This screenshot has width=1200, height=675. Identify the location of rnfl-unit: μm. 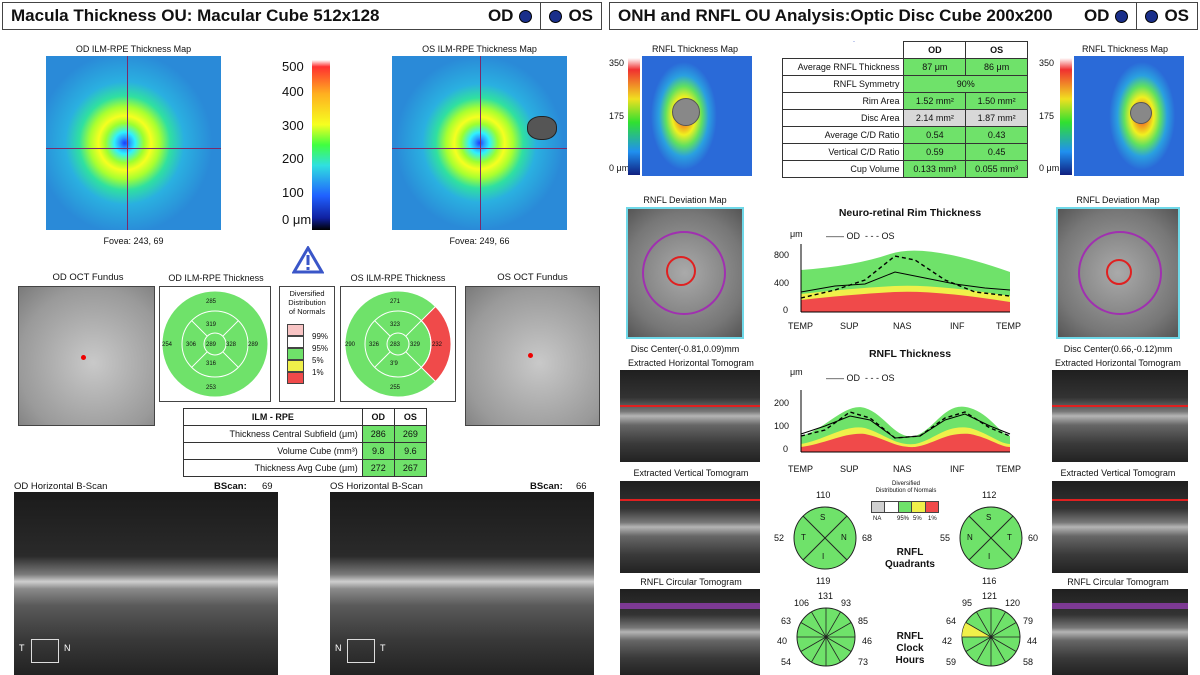
(796, 372).